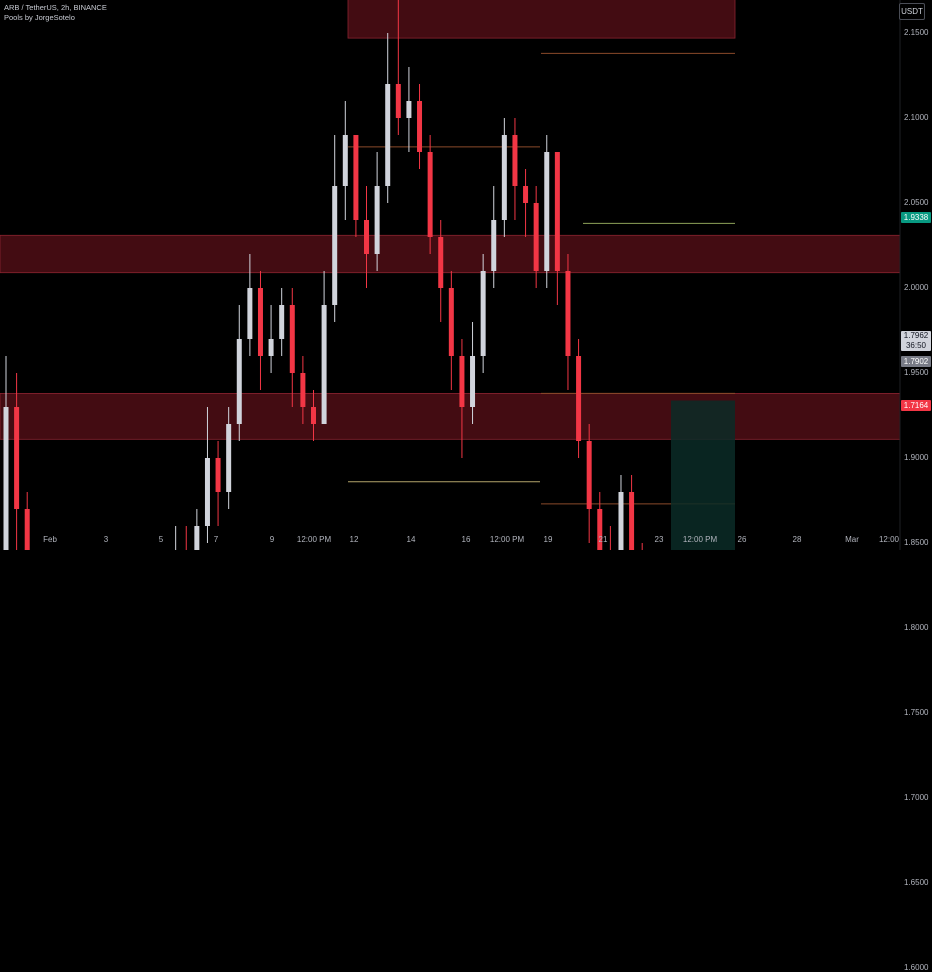  I want to click on time-axis-label: 9, so click(272, 539).